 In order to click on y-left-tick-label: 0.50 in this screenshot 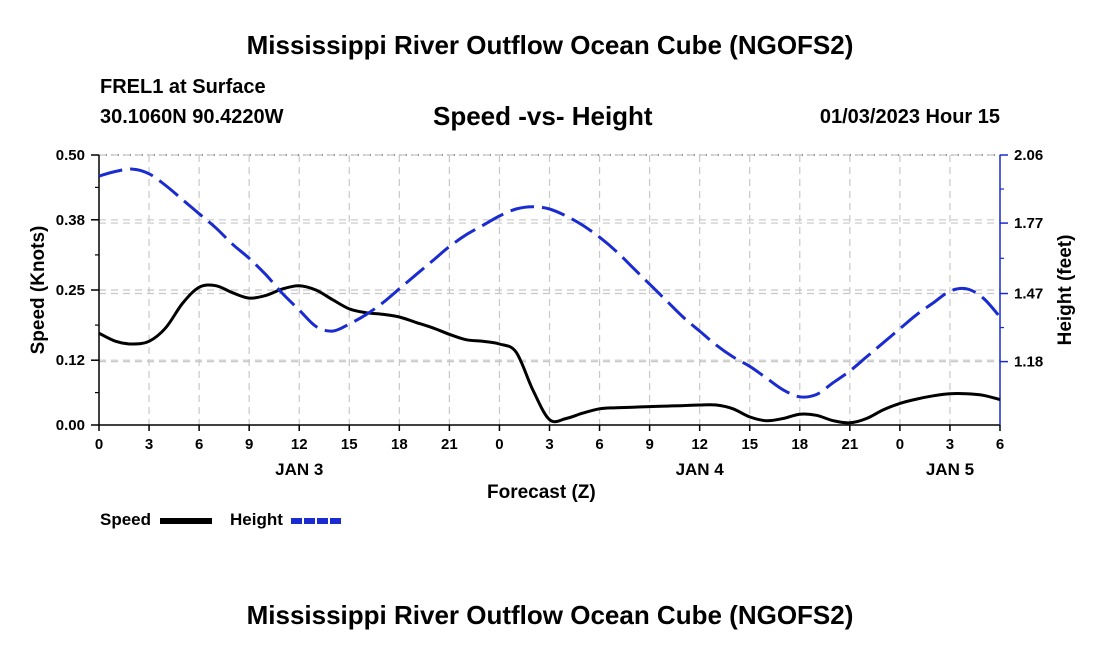, I will do `click(70, 155)`.